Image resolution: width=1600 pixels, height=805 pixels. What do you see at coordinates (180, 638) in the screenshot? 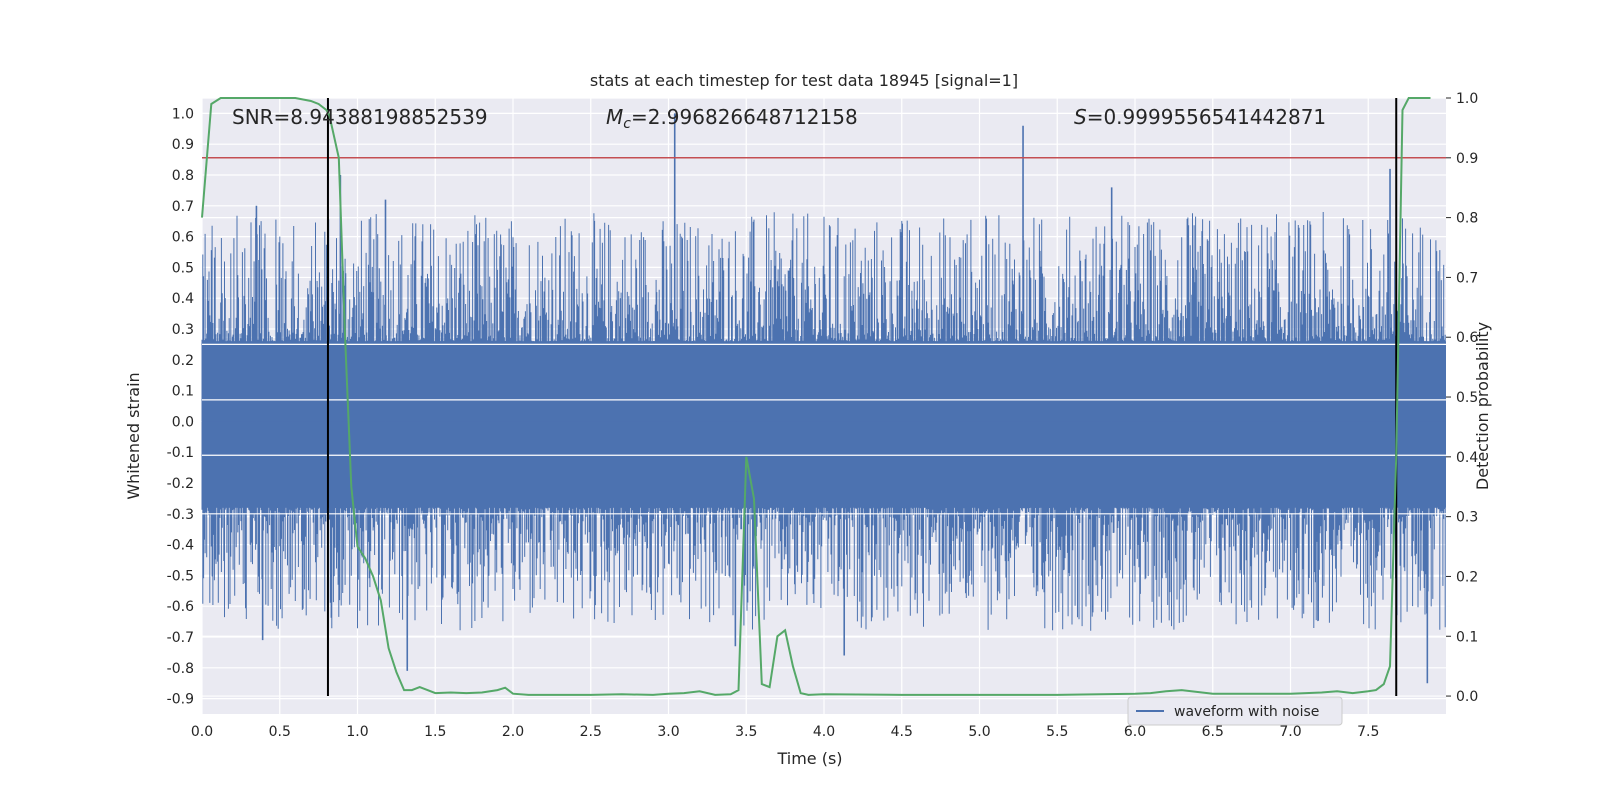
I see `y-tick-label: -0.7` at bounding box center [180, 638].